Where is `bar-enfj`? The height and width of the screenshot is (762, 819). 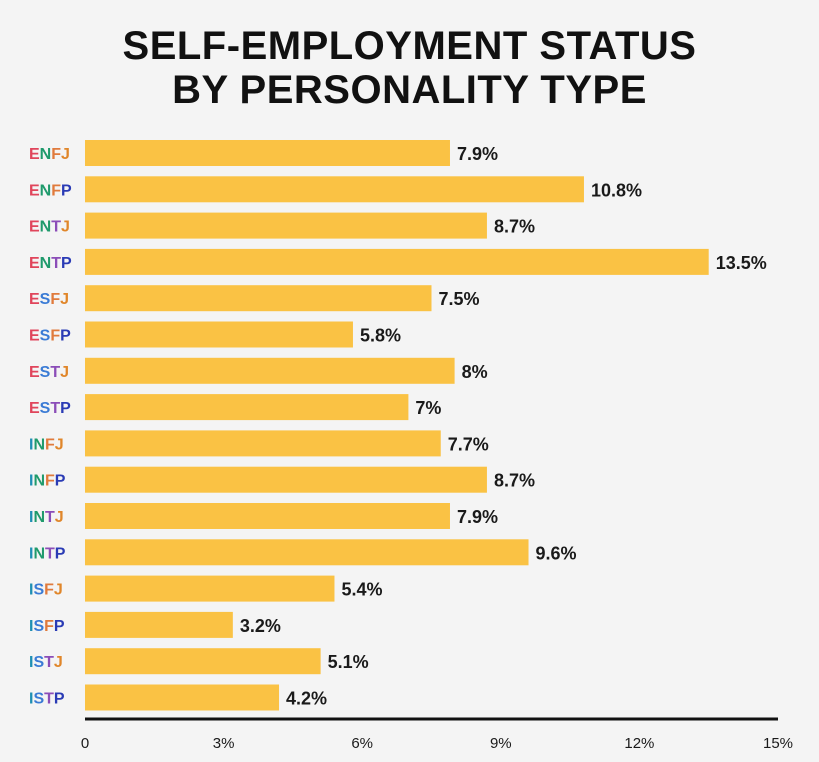 bar-enfj is located at coordinates (267, 153).